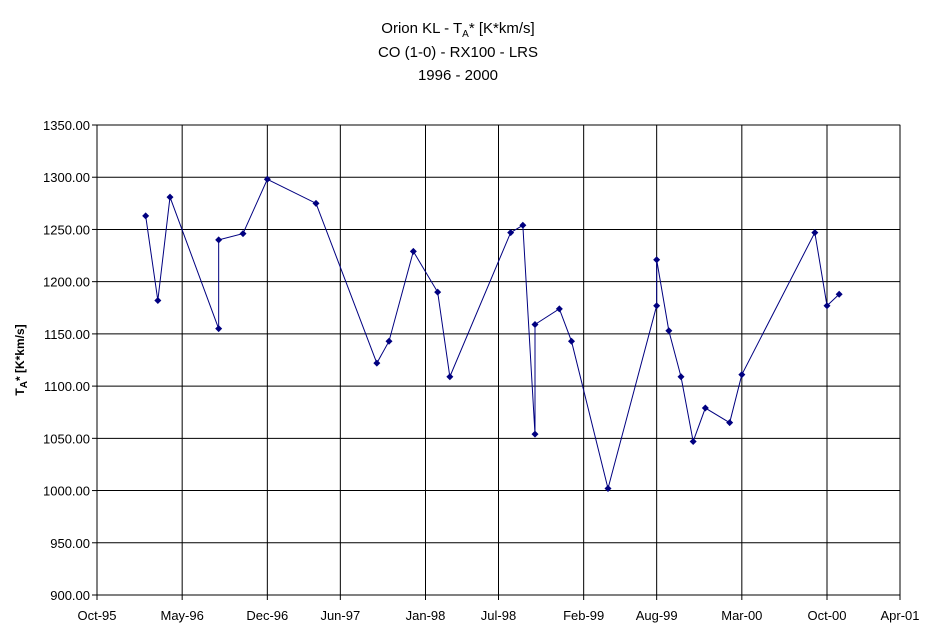  I want to click on x-tick-label: Oct-95, so click(96, 615).